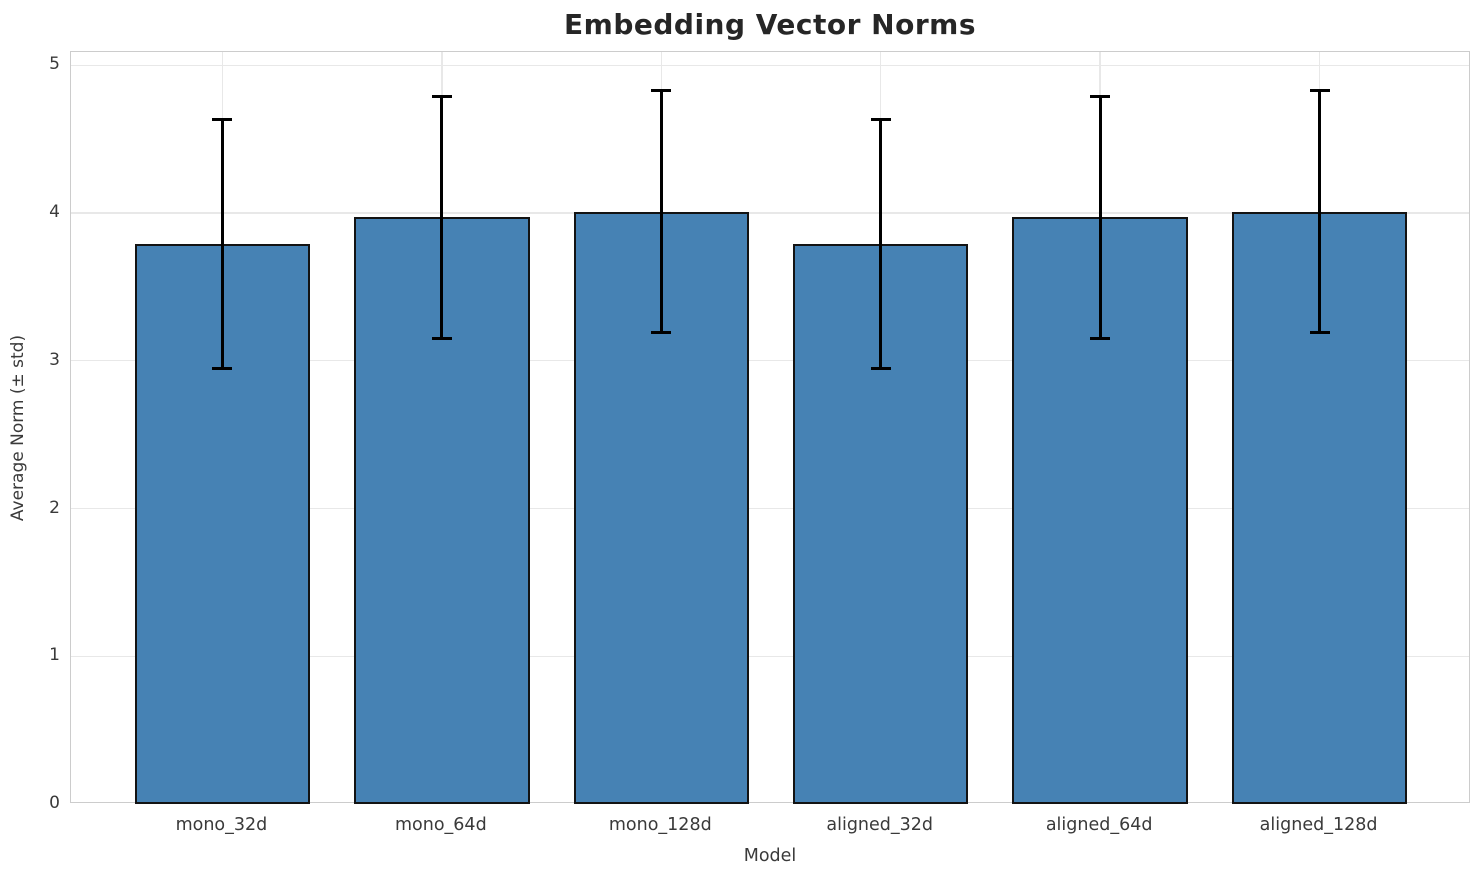  Describe the element at coordinates (54, 507) in the screenshot. I see `y-tick-label: 2` at that location.